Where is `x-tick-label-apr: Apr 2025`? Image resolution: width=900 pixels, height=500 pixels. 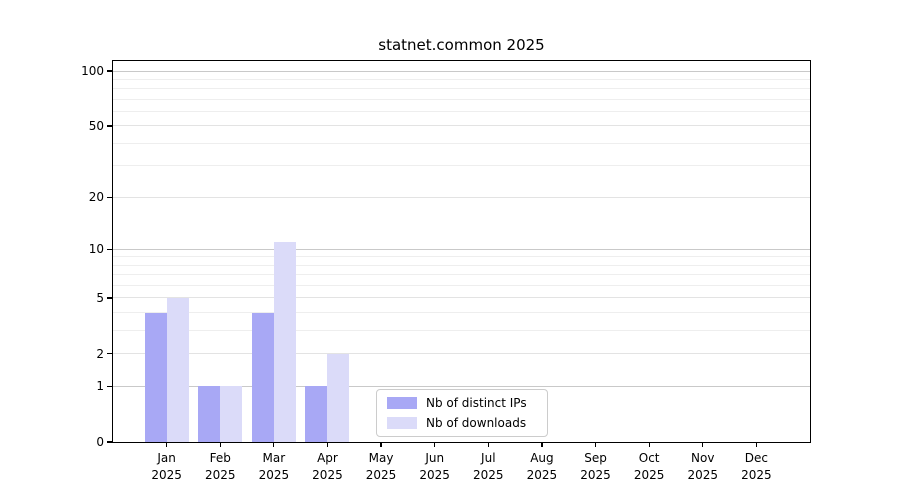
x-tick-label-apr: Apr 2025 is located at coordinates (327, 466).